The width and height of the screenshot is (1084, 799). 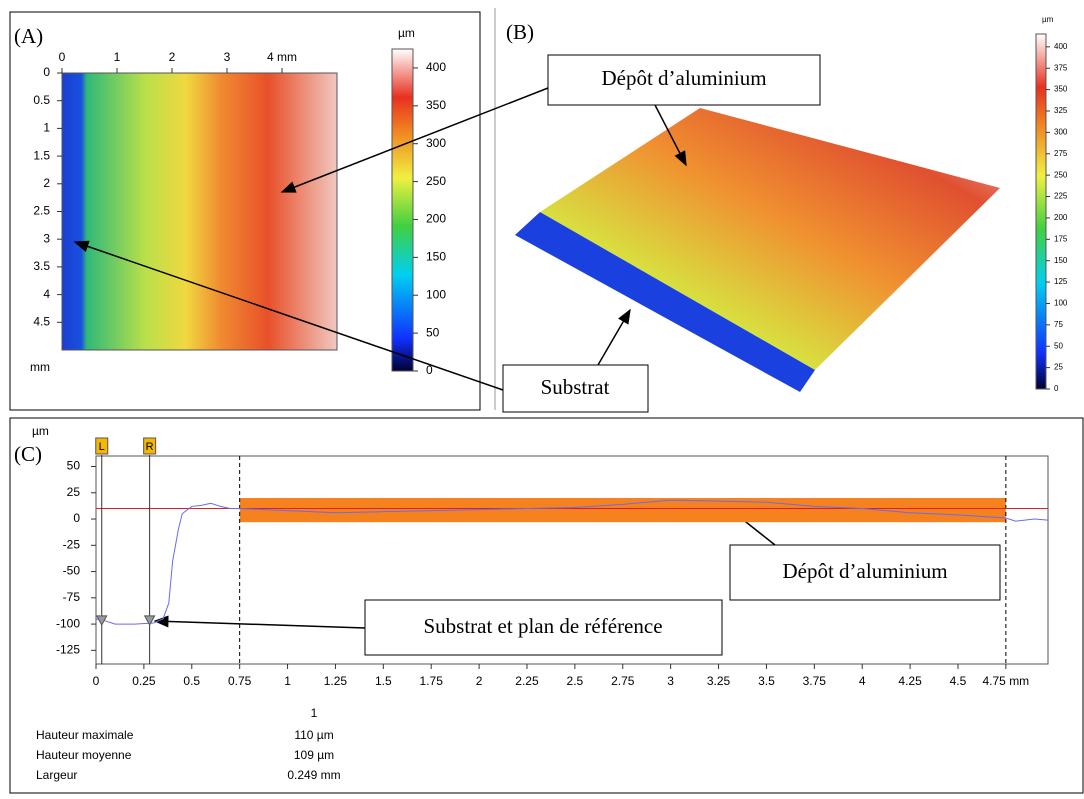 I want to click on row-label: Largeur, so click(x=56, y=775).